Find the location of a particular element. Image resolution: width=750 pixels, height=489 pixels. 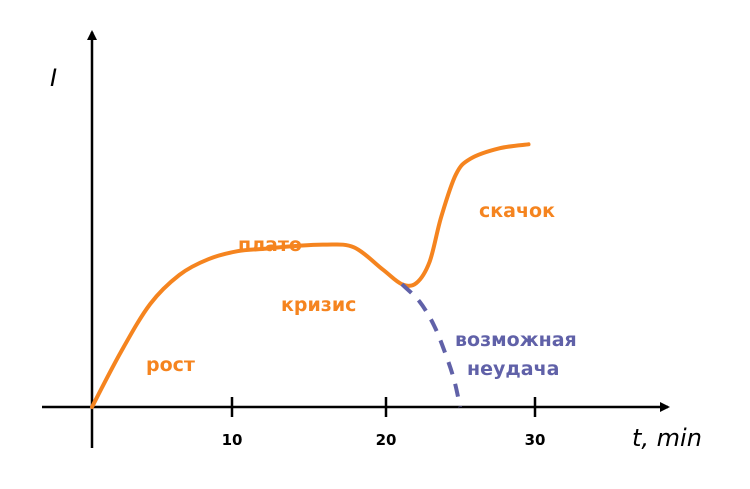

x-tick-label-30: 30 is located at coordinates (535, 440).